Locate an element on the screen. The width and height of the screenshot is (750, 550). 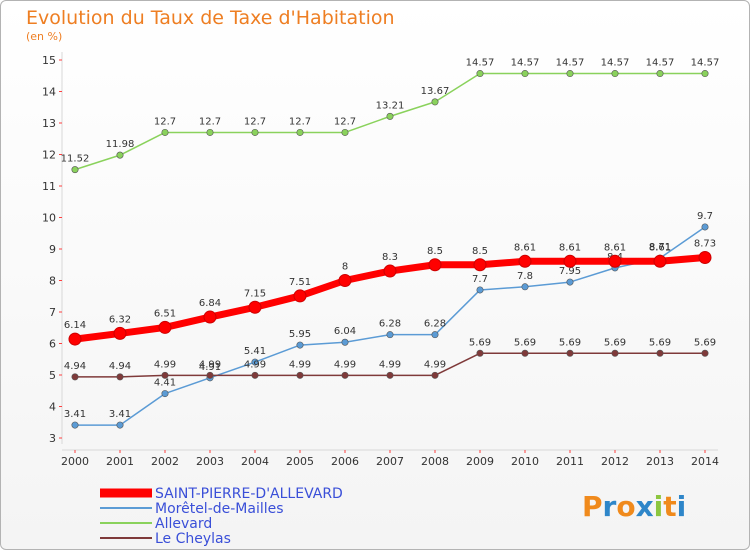
data-label: 6.32 is located at coordinates (120, 319).